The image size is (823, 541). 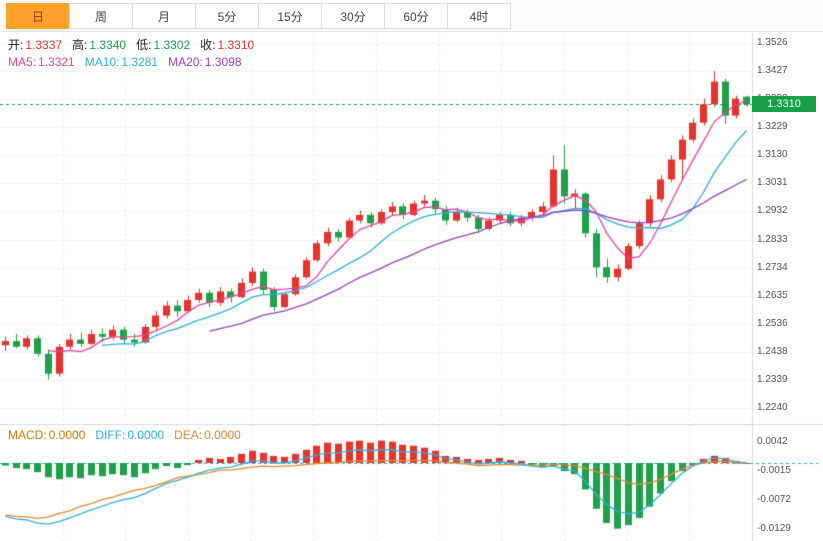 I want to click on tab-day: 日, so click(x=38, y=15).